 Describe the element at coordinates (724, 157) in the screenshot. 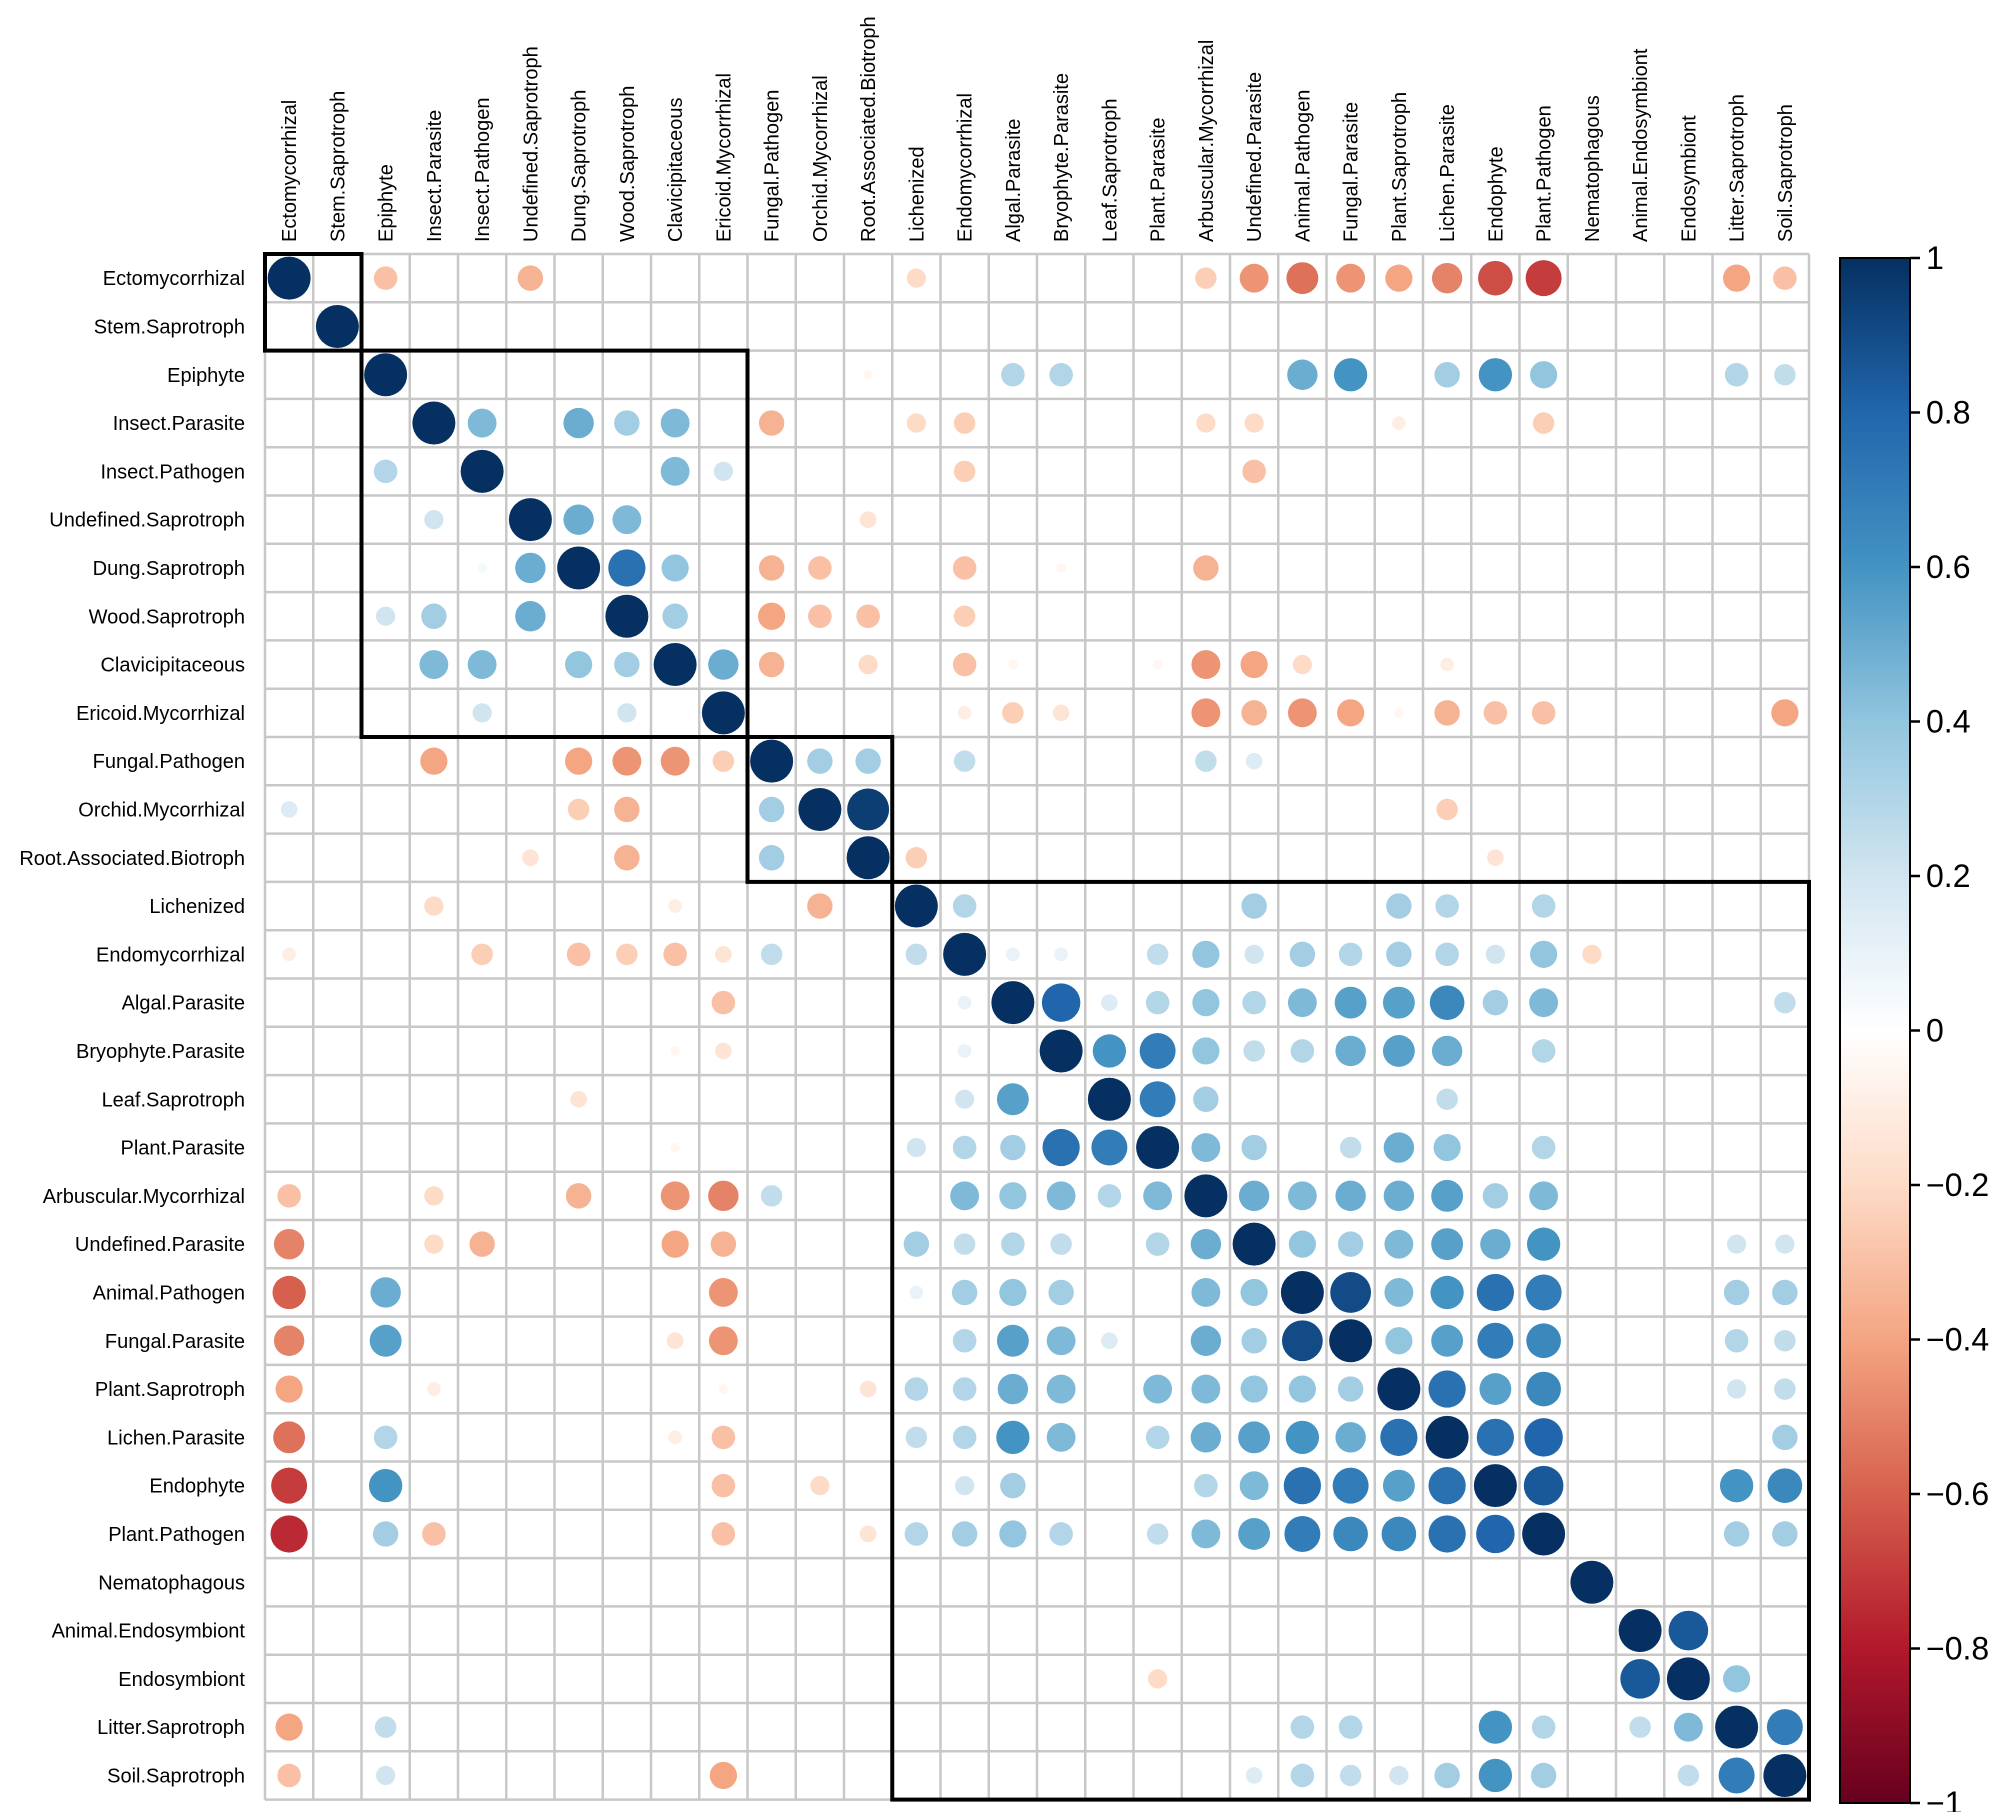

I see `column-label: Ericoid.Mycorrhizal` at that location.